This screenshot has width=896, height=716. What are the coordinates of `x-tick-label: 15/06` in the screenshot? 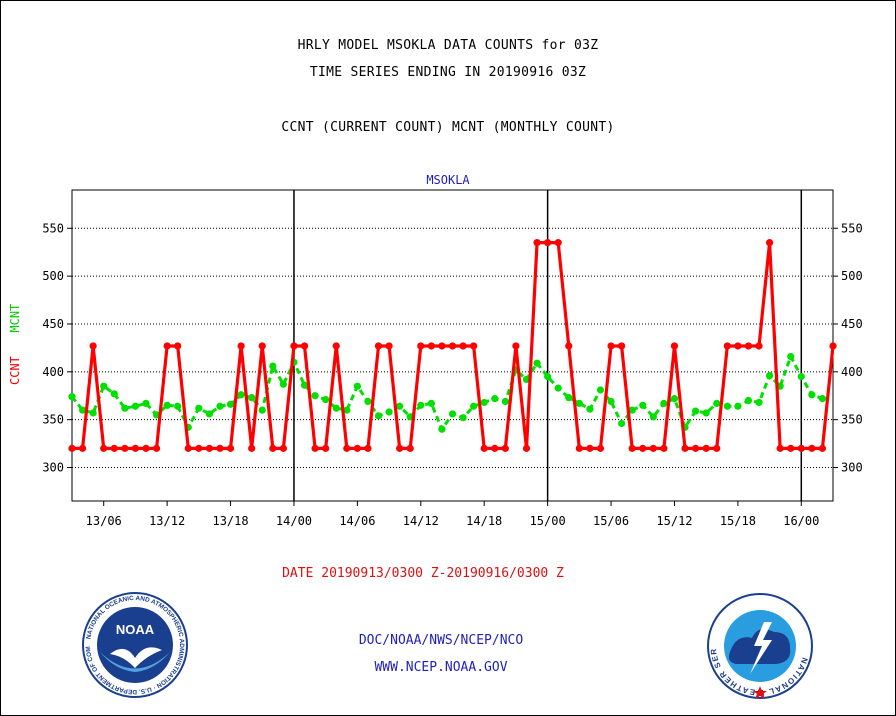 It's located at (611, 521).